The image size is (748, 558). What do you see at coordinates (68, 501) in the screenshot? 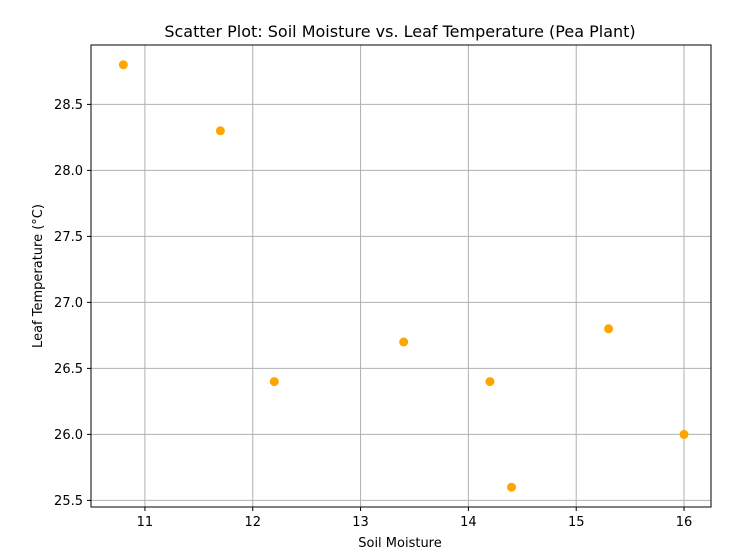
I see `y-tick-label: 25.5` at bounding box center [68, 501].